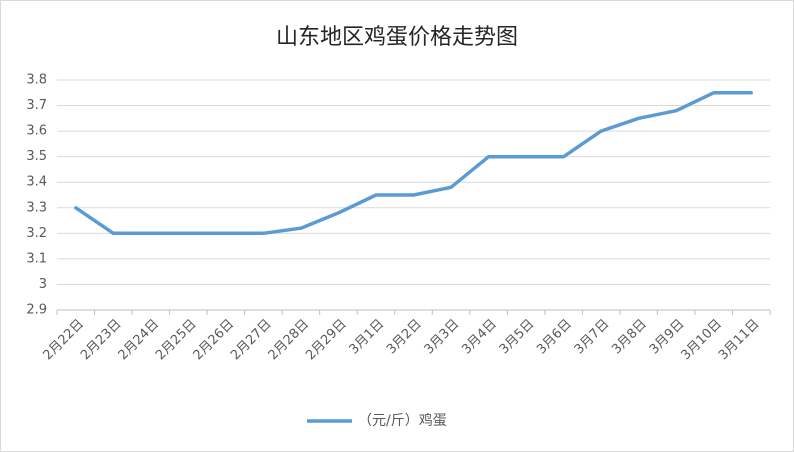 The height and width of the screenshot is (452, 794). I want to click on chart-title: 山东地区鸡蛋价格走势图, so click(397, 37).